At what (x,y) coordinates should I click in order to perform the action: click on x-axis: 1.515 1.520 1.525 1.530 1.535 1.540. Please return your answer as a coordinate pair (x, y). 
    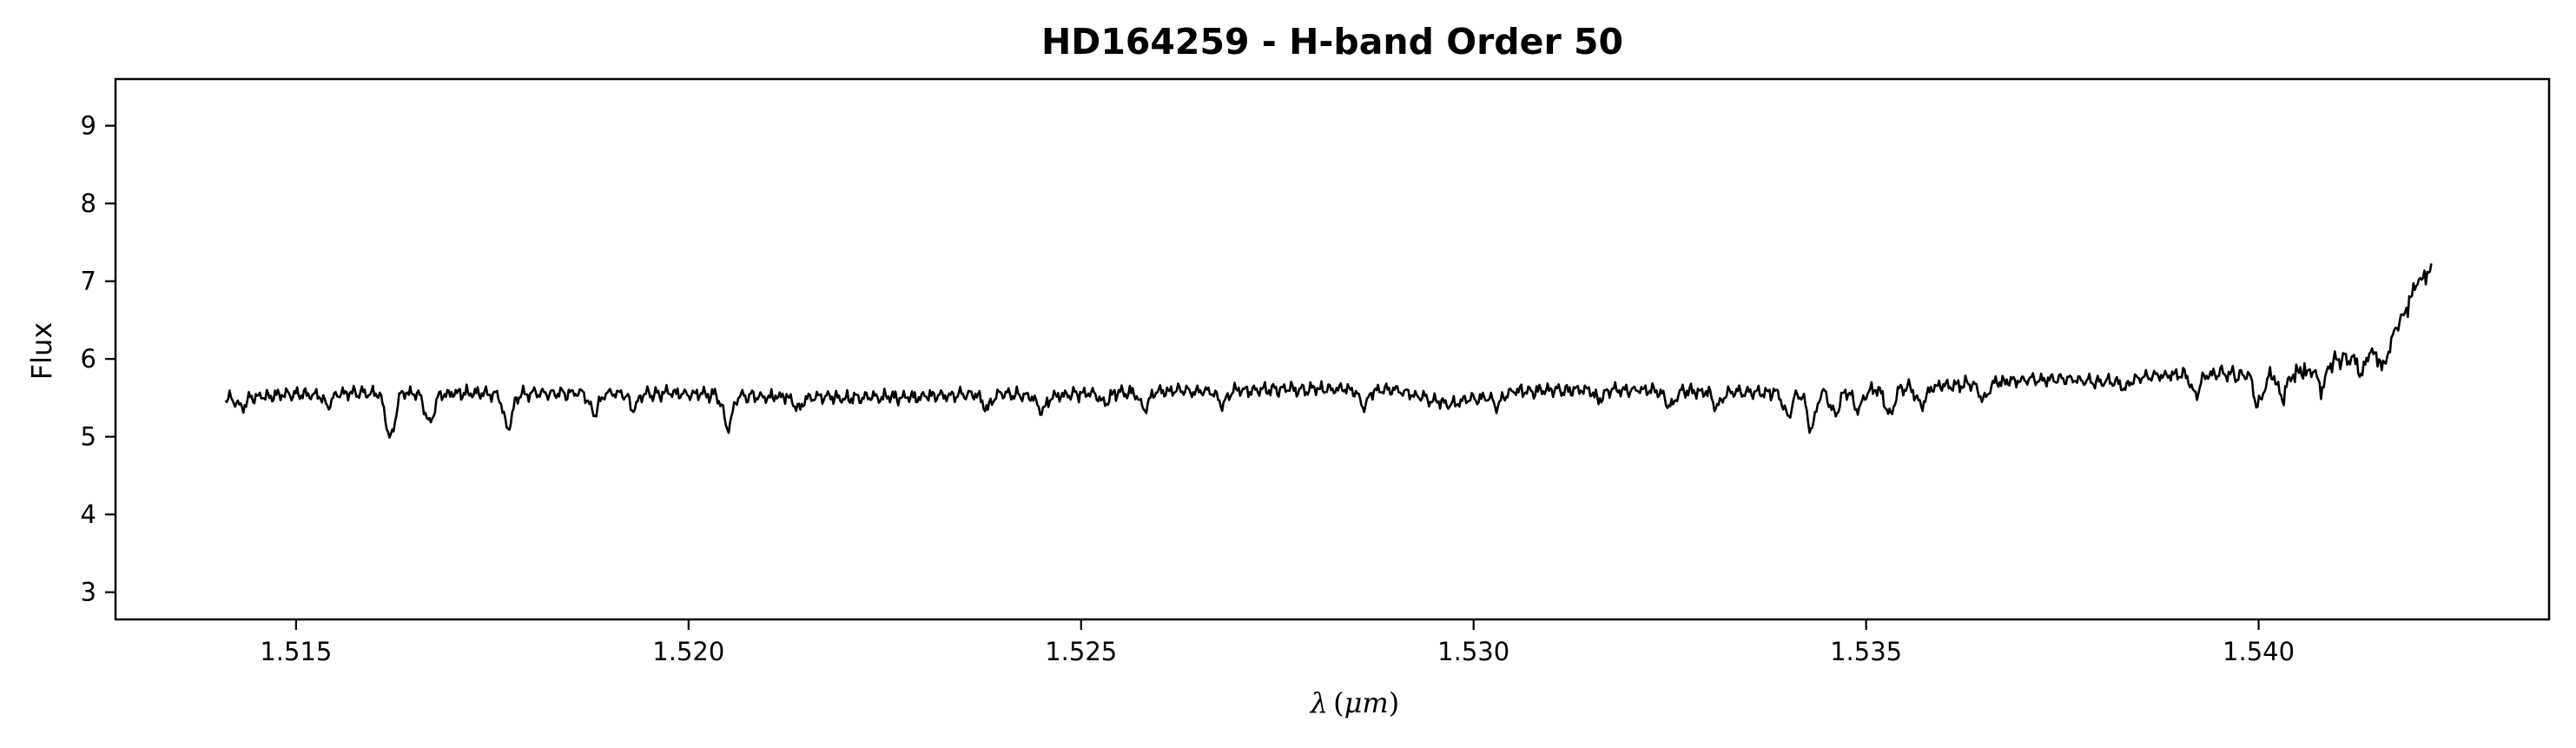
    Looking at the image, I should click on (1277, 642).